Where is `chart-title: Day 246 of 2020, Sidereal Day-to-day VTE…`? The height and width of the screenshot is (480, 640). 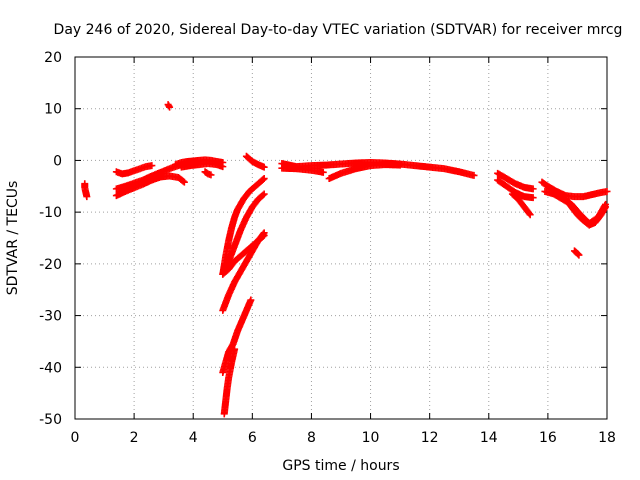
chart-title: Day 246 of 2020, Sidereal Day-to-day VTE… is located at coordinates (338, 30).